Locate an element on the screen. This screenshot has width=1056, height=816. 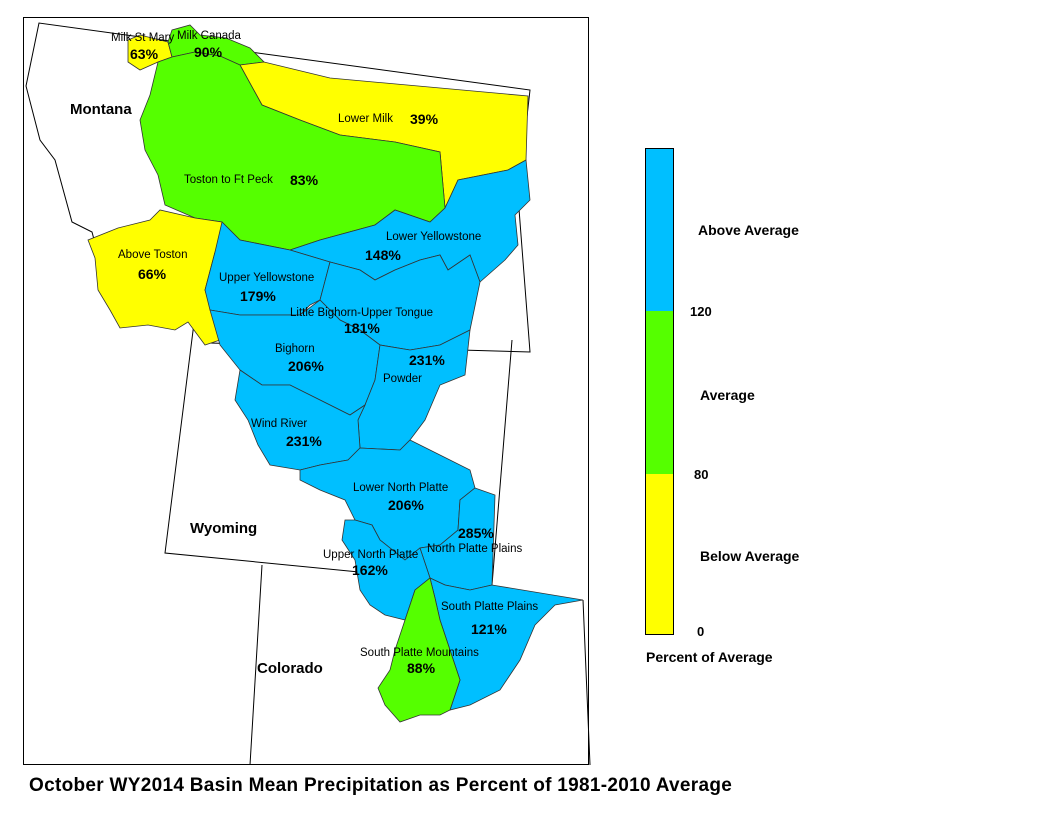
basin-name-milk-st-mary: Milk St Mary is located at coordinates (143, 38).